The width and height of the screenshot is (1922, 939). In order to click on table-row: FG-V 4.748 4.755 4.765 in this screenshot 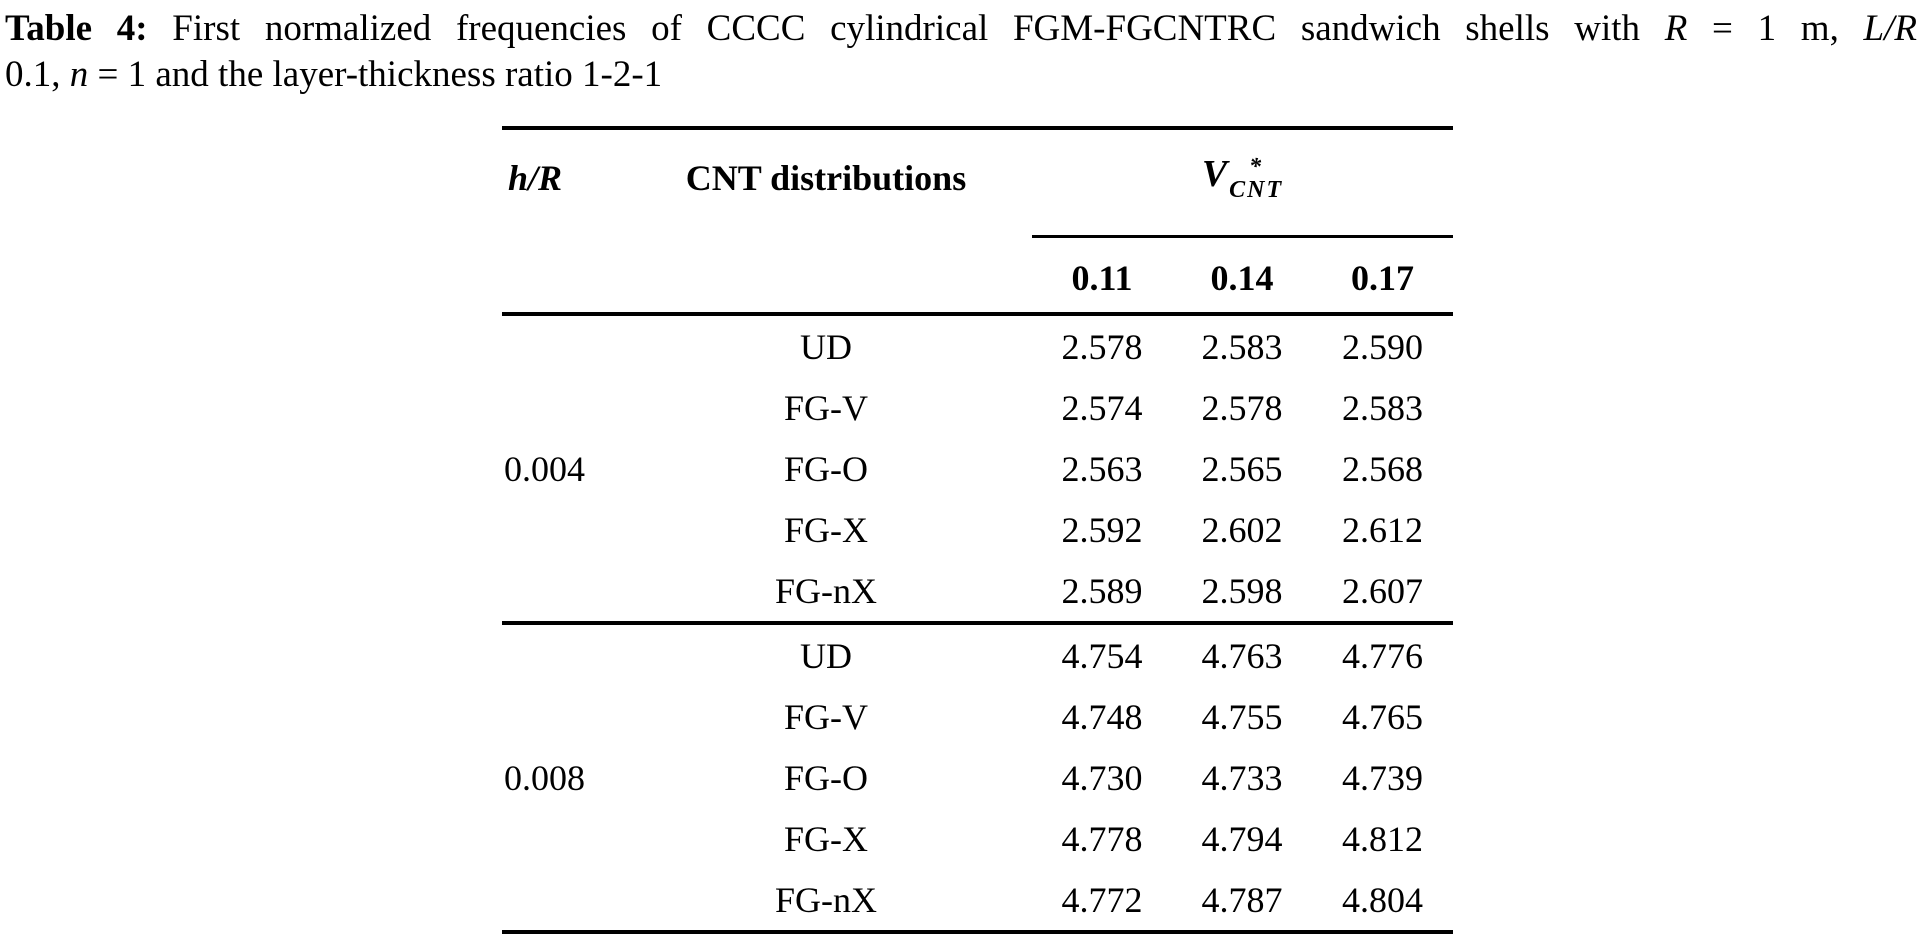, I will do `click(977, 716)`.